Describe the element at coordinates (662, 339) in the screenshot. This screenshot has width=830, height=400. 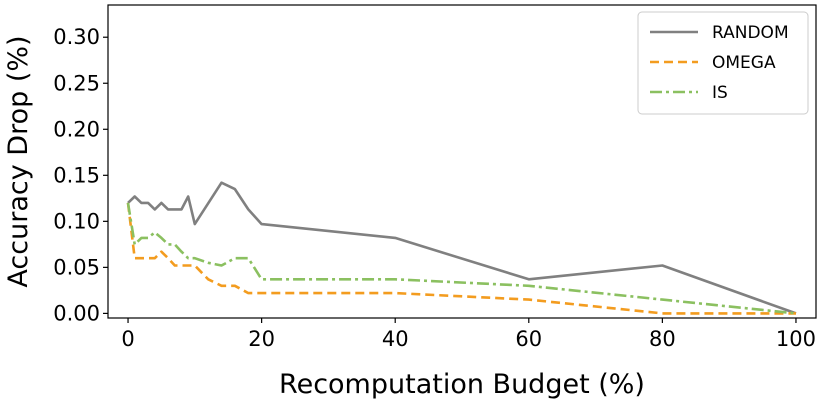
I see `x-tick-label: 80` at that location.